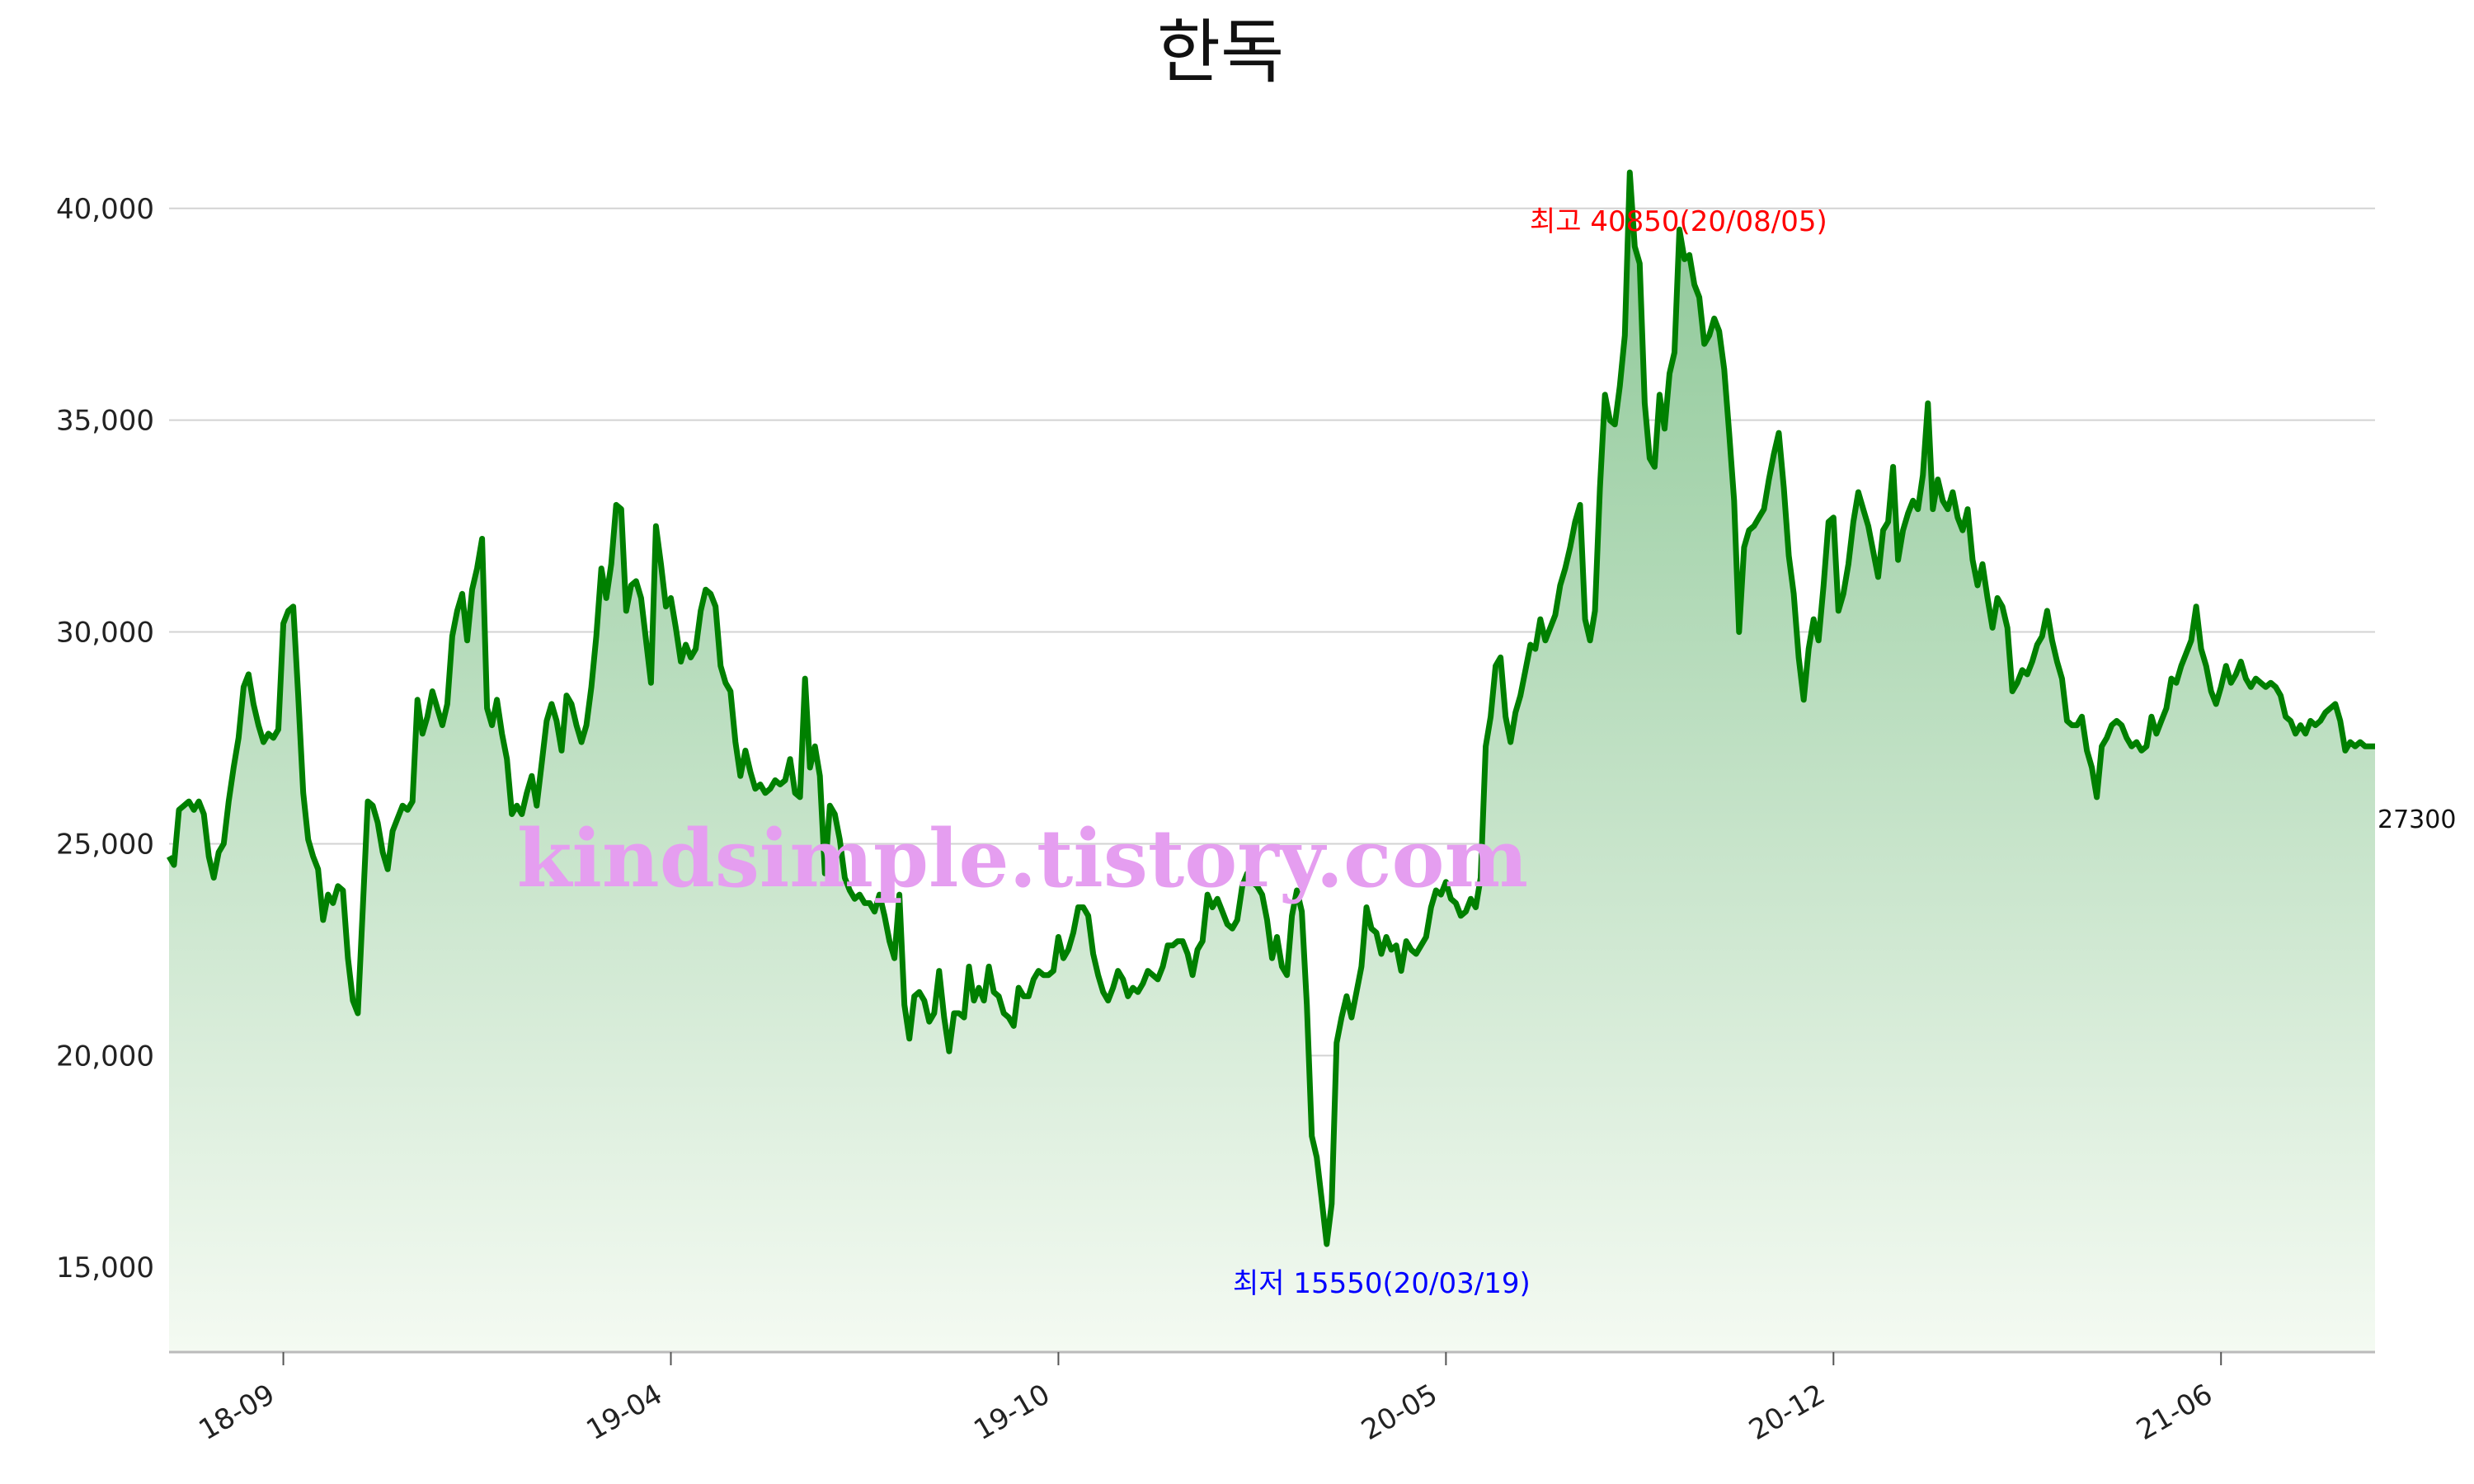 This screenshot has height=1484, width=2474. What do you see at coordinates (105, 845) in the screenshot?
I see `y-tick-label: 25,000` at bounding box center [105, 845].